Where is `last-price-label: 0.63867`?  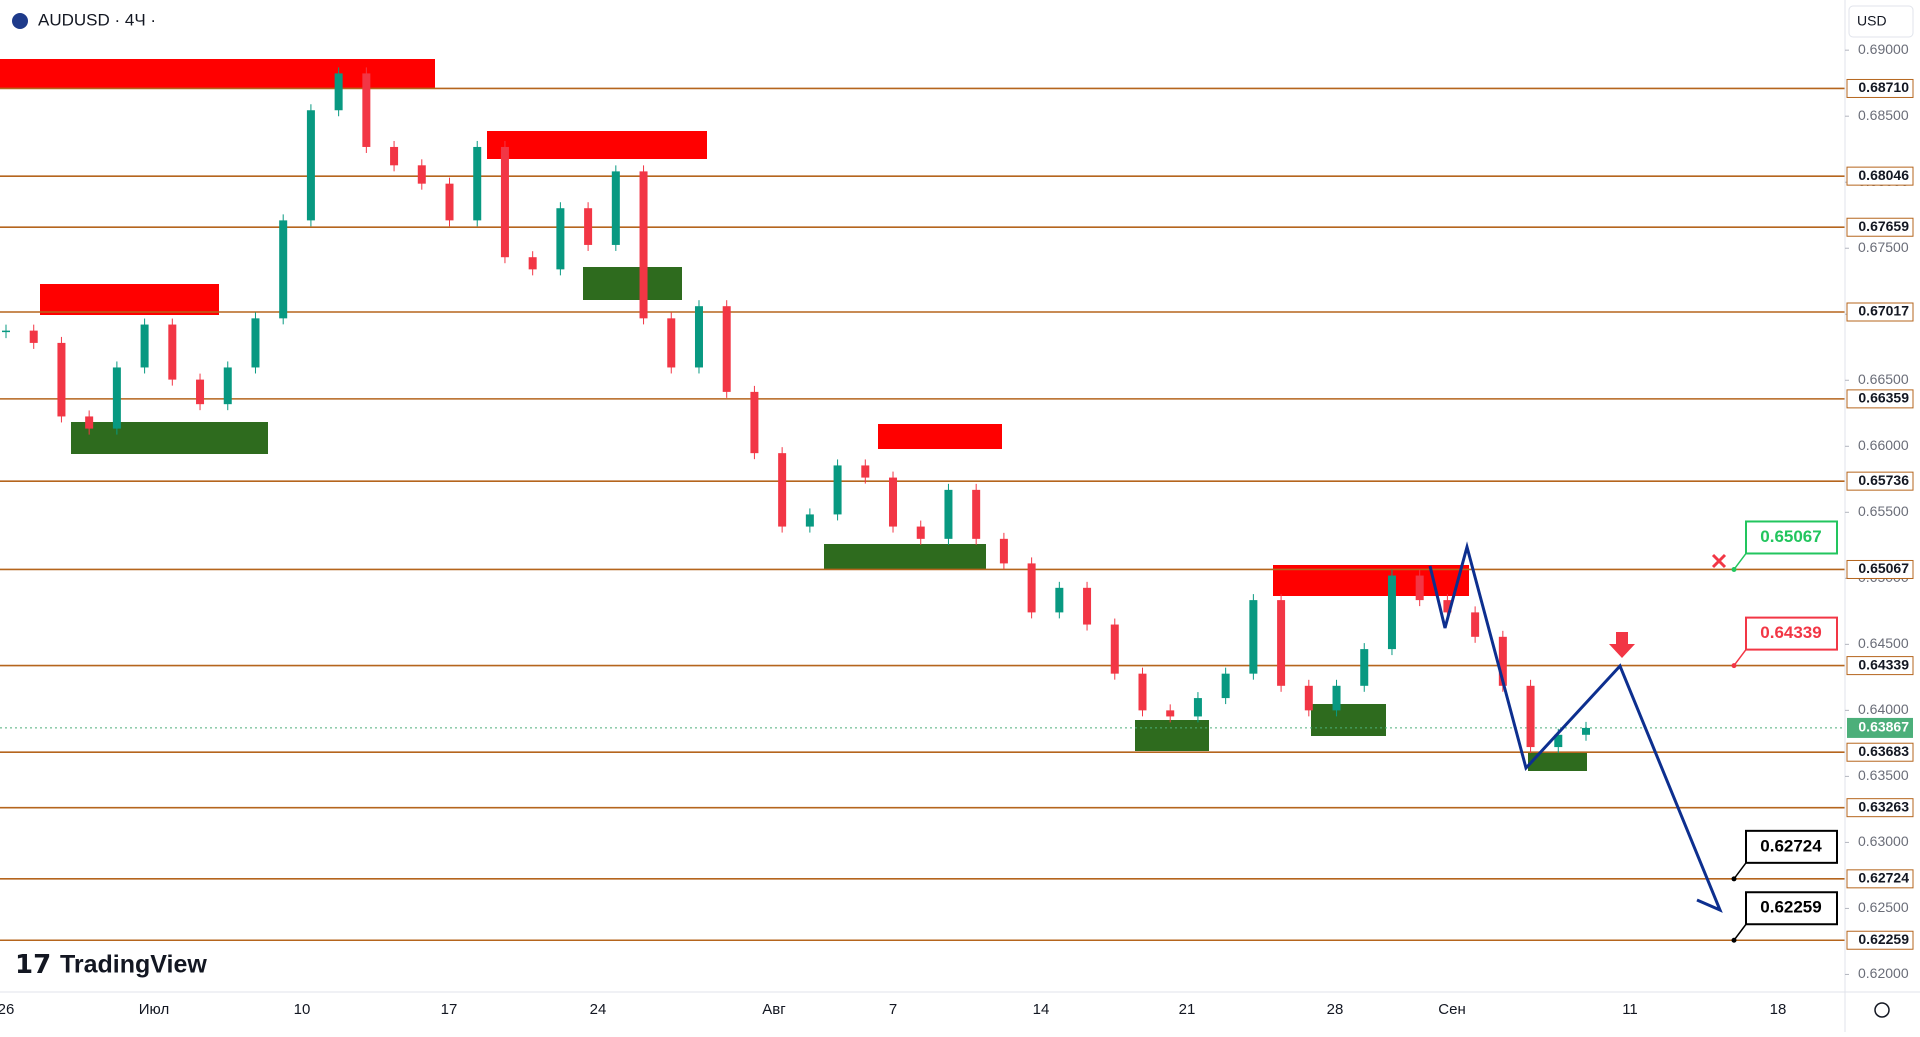 last-price-label: 0.63867 is located at coordinates (1883, 727).